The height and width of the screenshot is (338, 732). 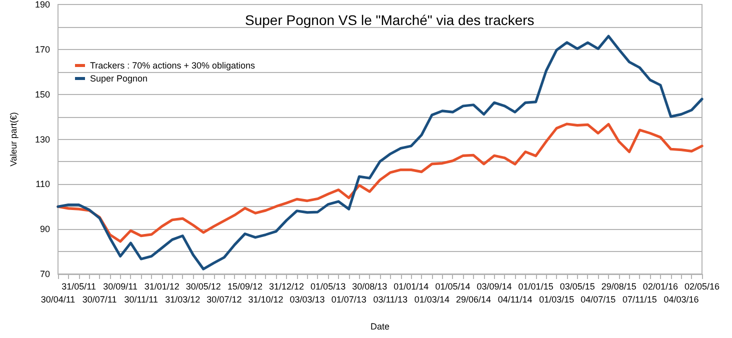 What do you see at coordinates (389, 20) in the screenshot?
I see `text: Super Pognon VS le "Marché" via des trackers` at bounding box center [389, 20].